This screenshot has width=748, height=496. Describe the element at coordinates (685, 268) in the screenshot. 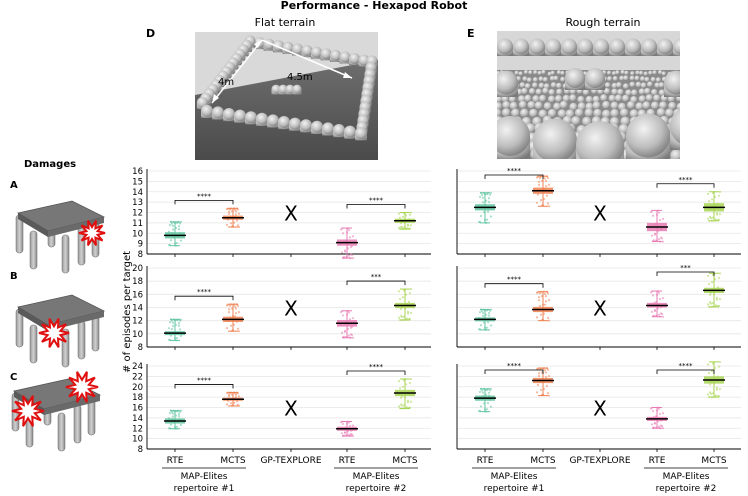

I see `significance-label: ***` at that location.